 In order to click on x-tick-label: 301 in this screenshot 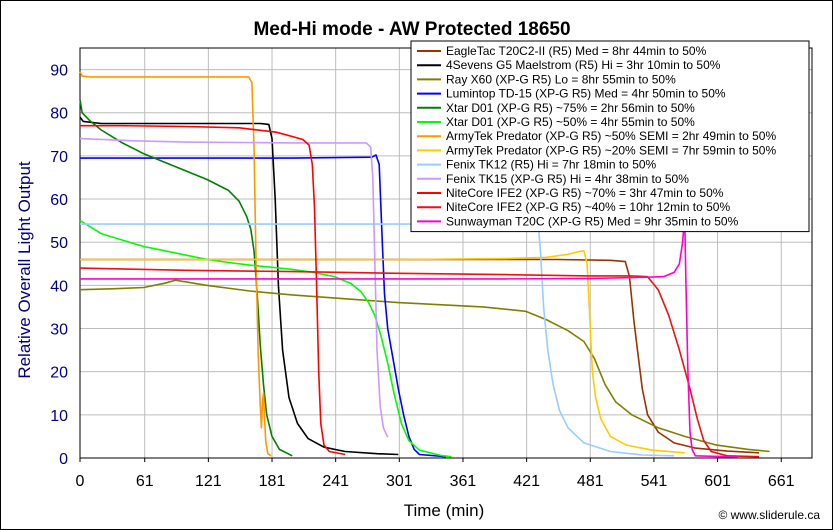, I will do `click(399, 481)`.